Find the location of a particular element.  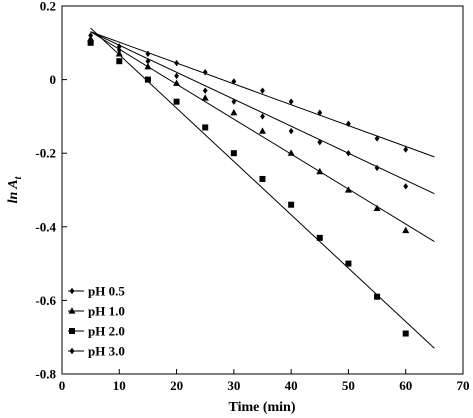

y-tick-label: 0.2 is located at coordinates (48, 7).